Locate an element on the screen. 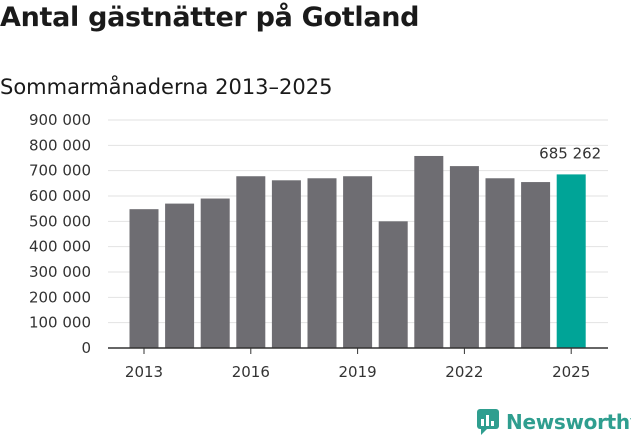 Image resolution: width=631 pixels, height=439 pixels. data-labels: 685 262 is located at coordinates (570, 153).